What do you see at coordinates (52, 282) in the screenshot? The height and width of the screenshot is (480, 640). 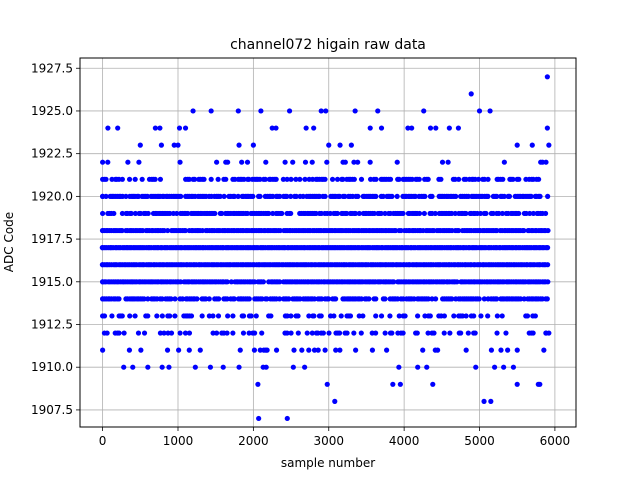 I see `y-tick-label: 1915.0` at bounding box center [52, 282].